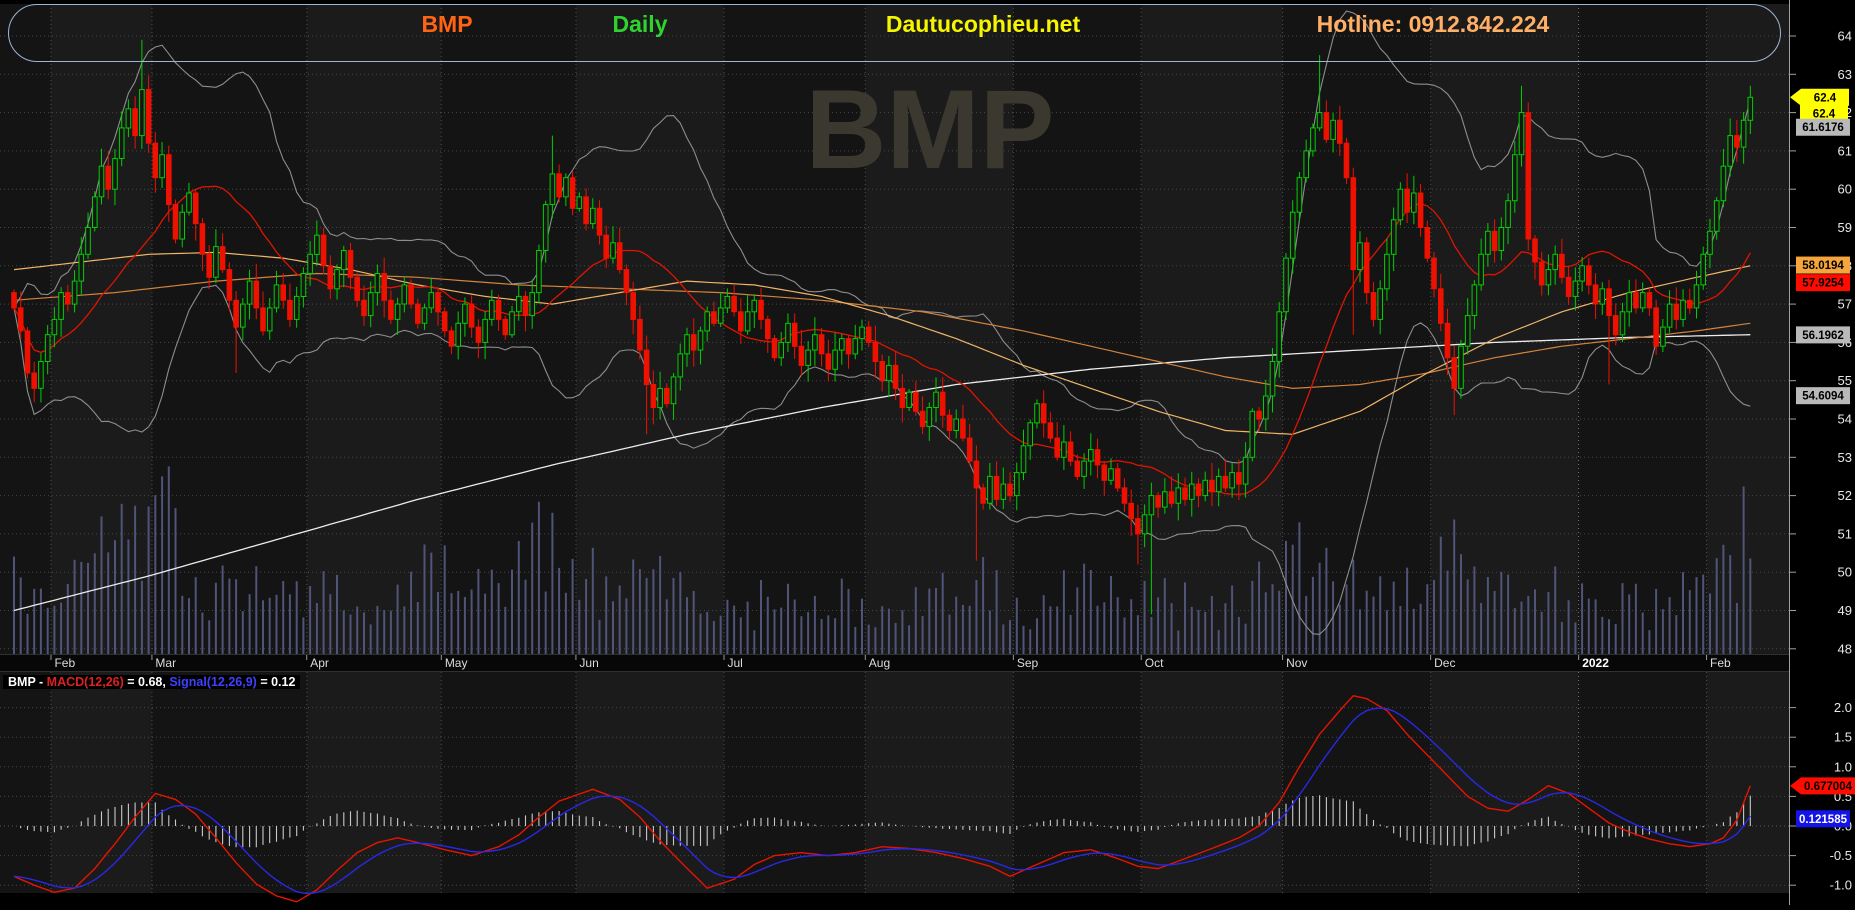 The height and width of the screenshot is (910, 1855). I want to click on watermark: BMP, so click(930, 129).